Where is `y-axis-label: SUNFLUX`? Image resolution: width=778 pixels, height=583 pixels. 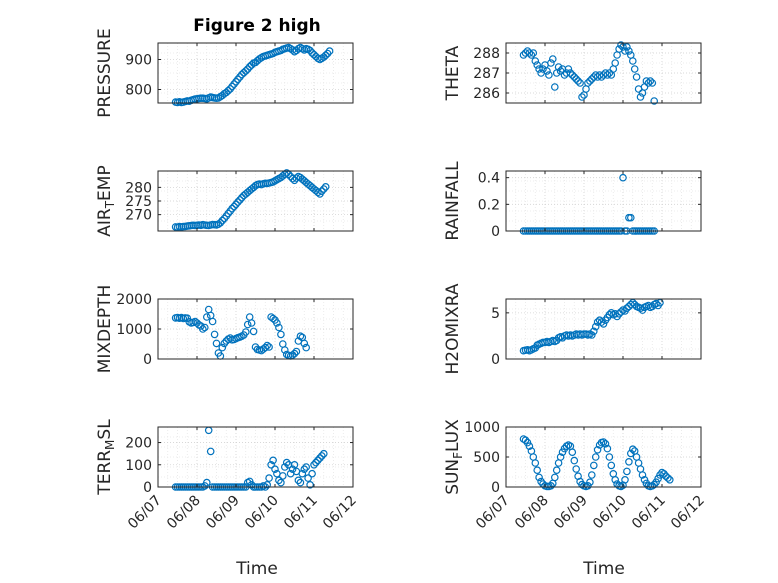 y-axis-label: SUNFLUX is located at coordinates (454, 457).